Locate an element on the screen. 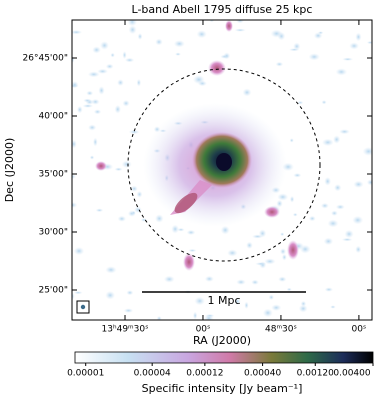 Image resolution: width=389 pixels, height=399 pixels. colorbar is located at coordinates (224, 357).